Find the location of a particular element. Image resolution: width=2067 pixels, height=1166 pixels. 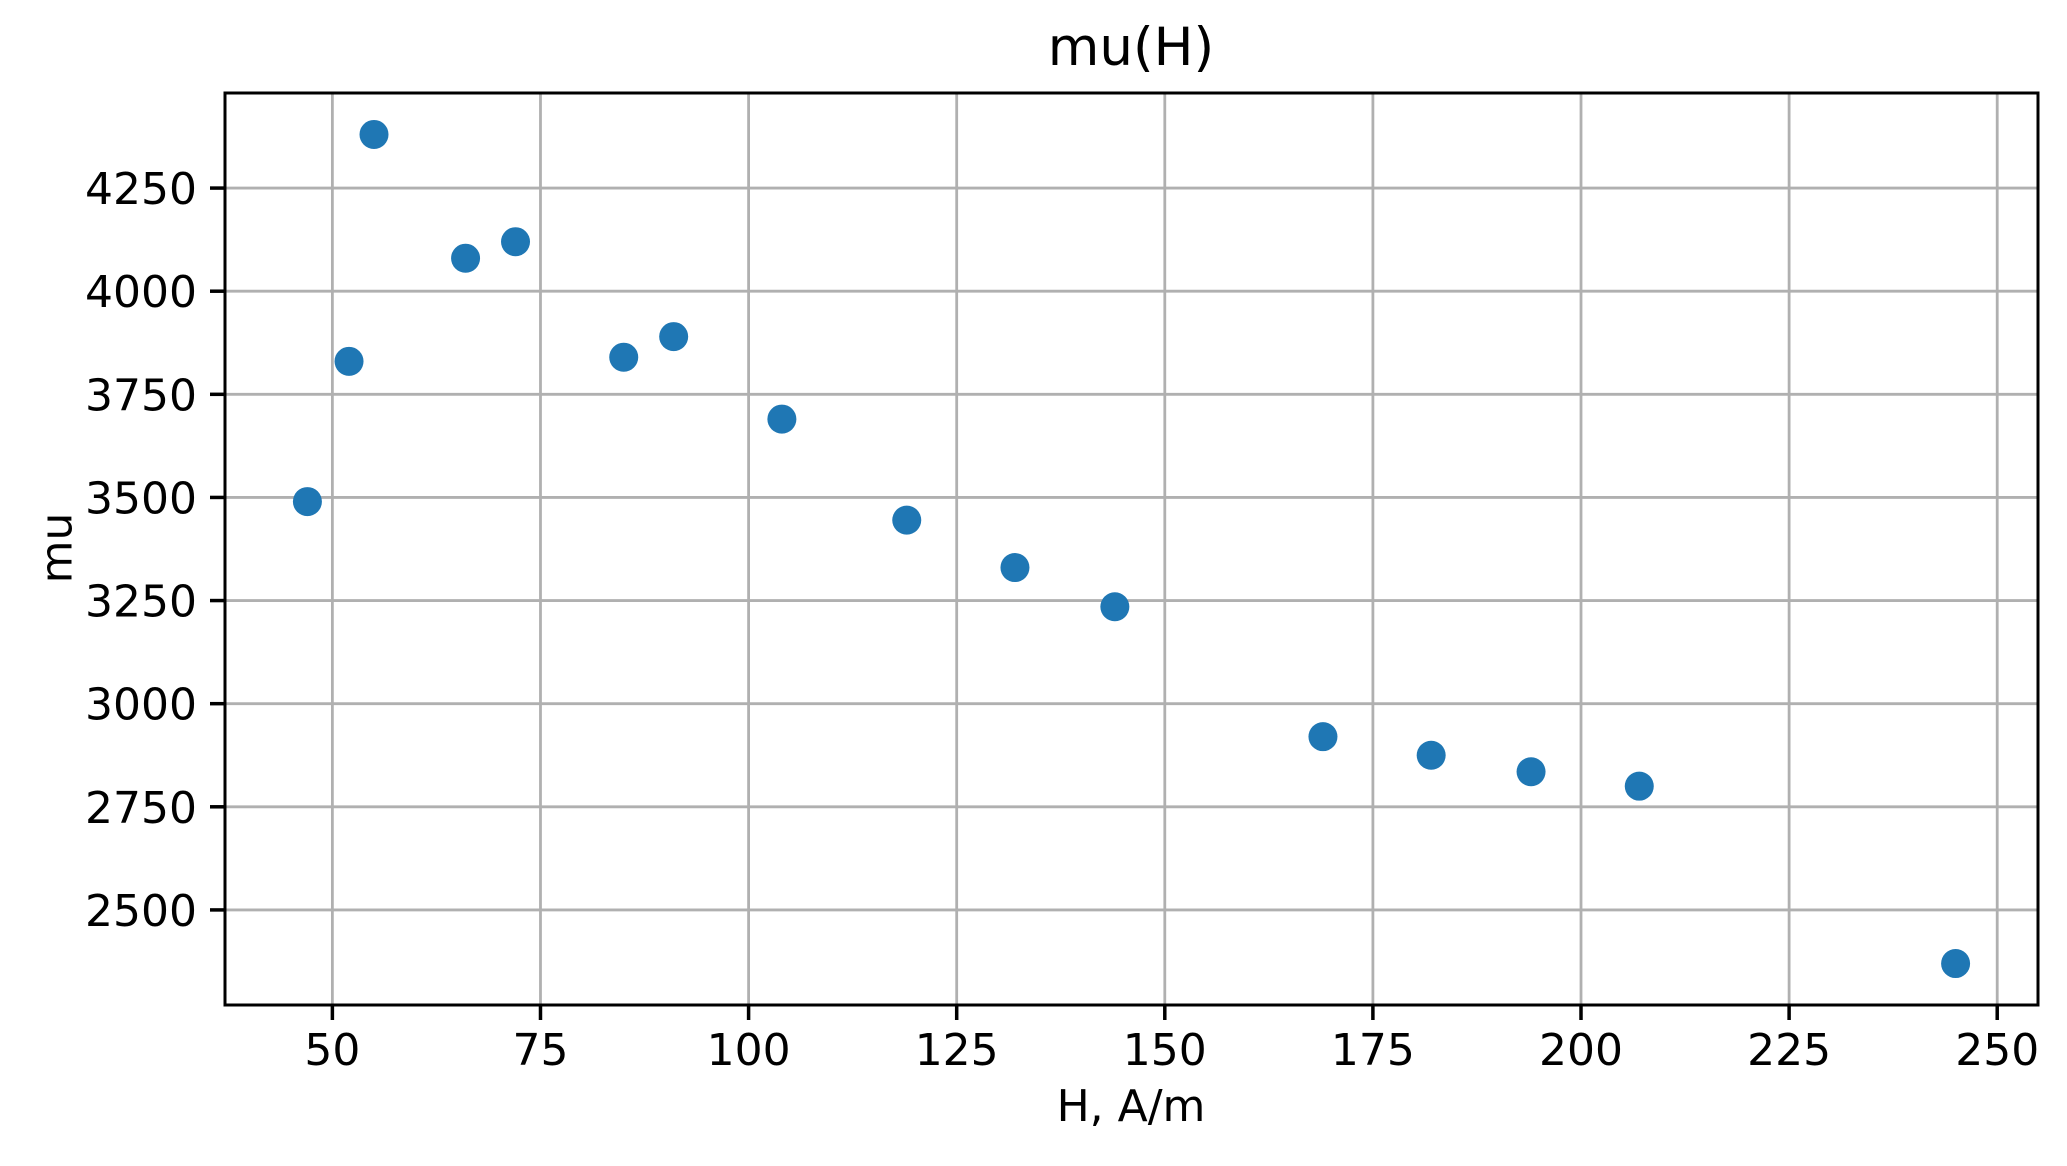

y-tick-label: 4250 is located at coordinates (141, 189).